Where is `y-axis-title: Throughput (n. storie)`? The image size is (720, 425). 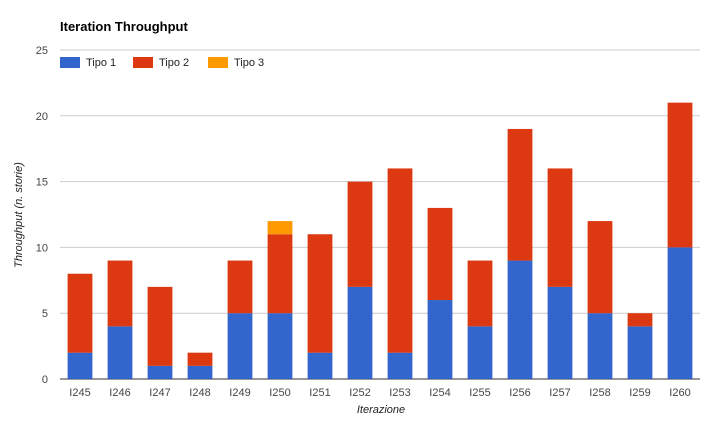 y-axis-title: Throughput (n. storie) is located at coordinates (19, 215).